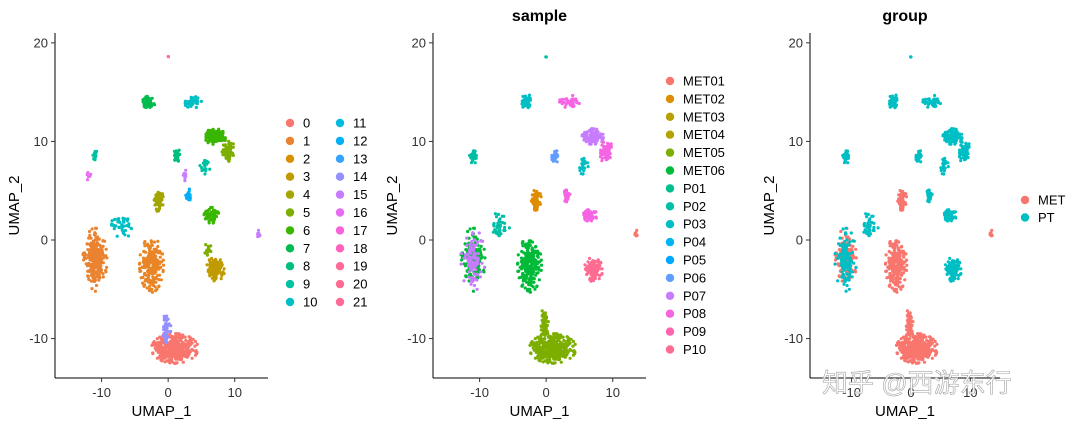 The image size is (1080, 431). I want to click on legend-label: P09, so click(694, 331).